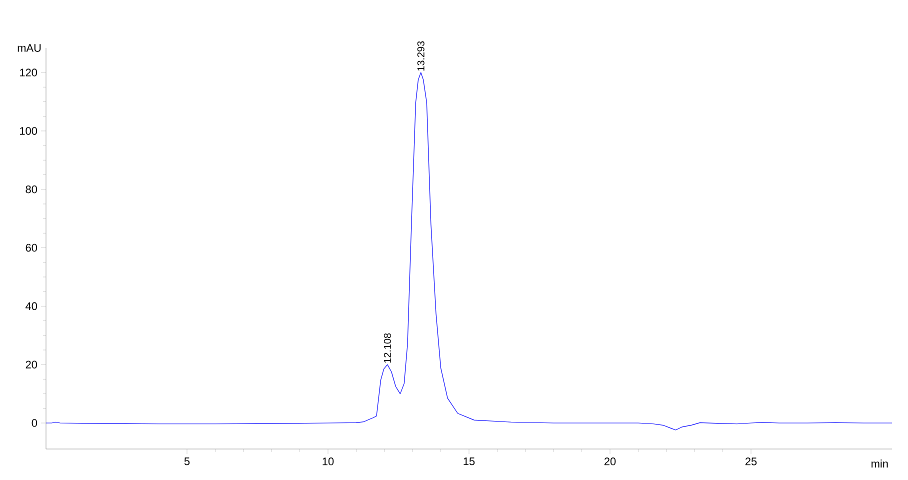 The width and height of the screenshot is (908, 480). I want to click on y-tick-label: 0, so click(35, 423).